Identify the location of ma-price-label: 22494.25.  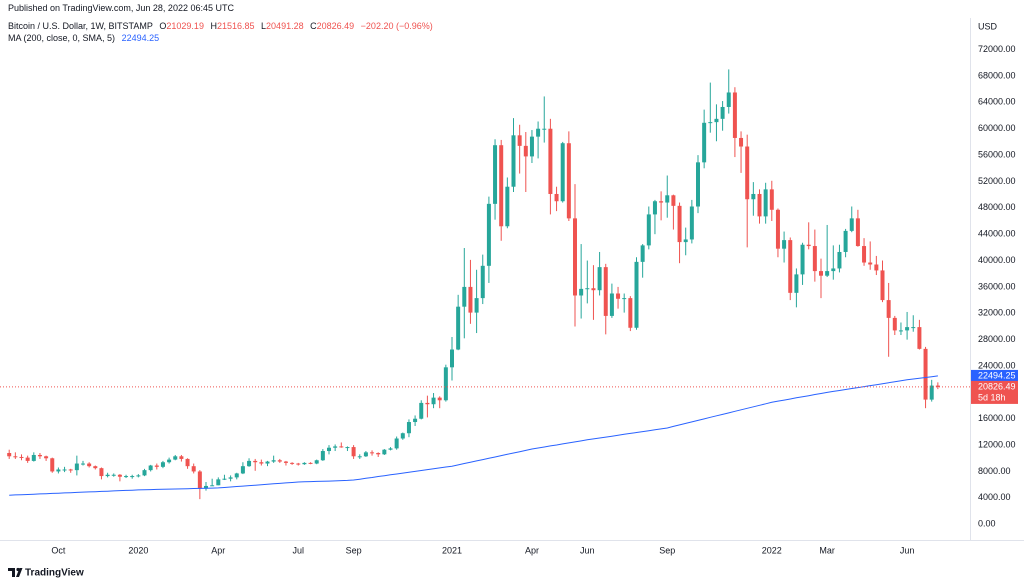
(997, 375).